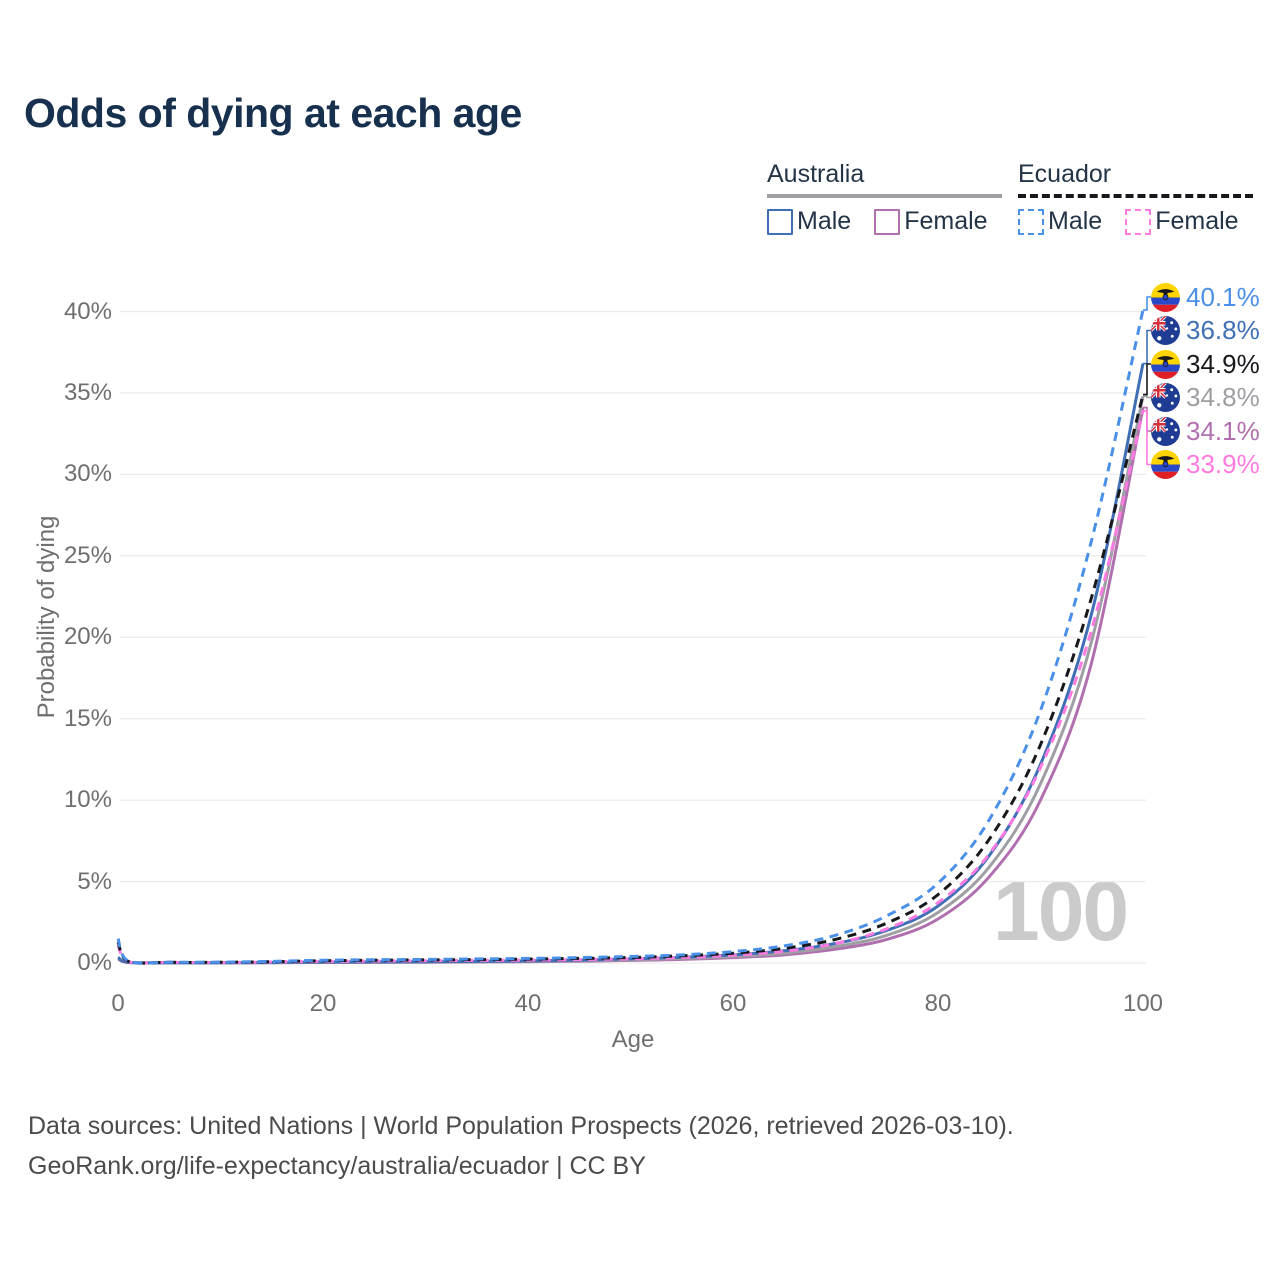 This screenshot has height=1280, width=1280. I want to click on legend-group-ecuador: Ecuador Male Female, so click(1135, 198).